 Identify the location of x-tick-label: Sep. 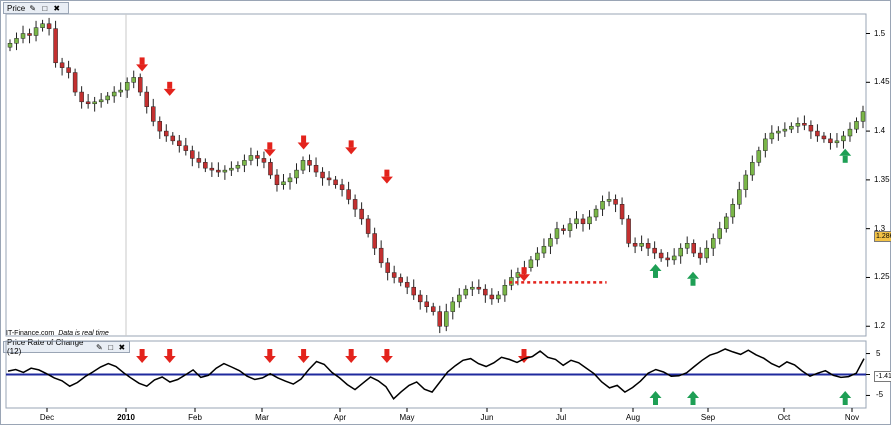
(708, 417).